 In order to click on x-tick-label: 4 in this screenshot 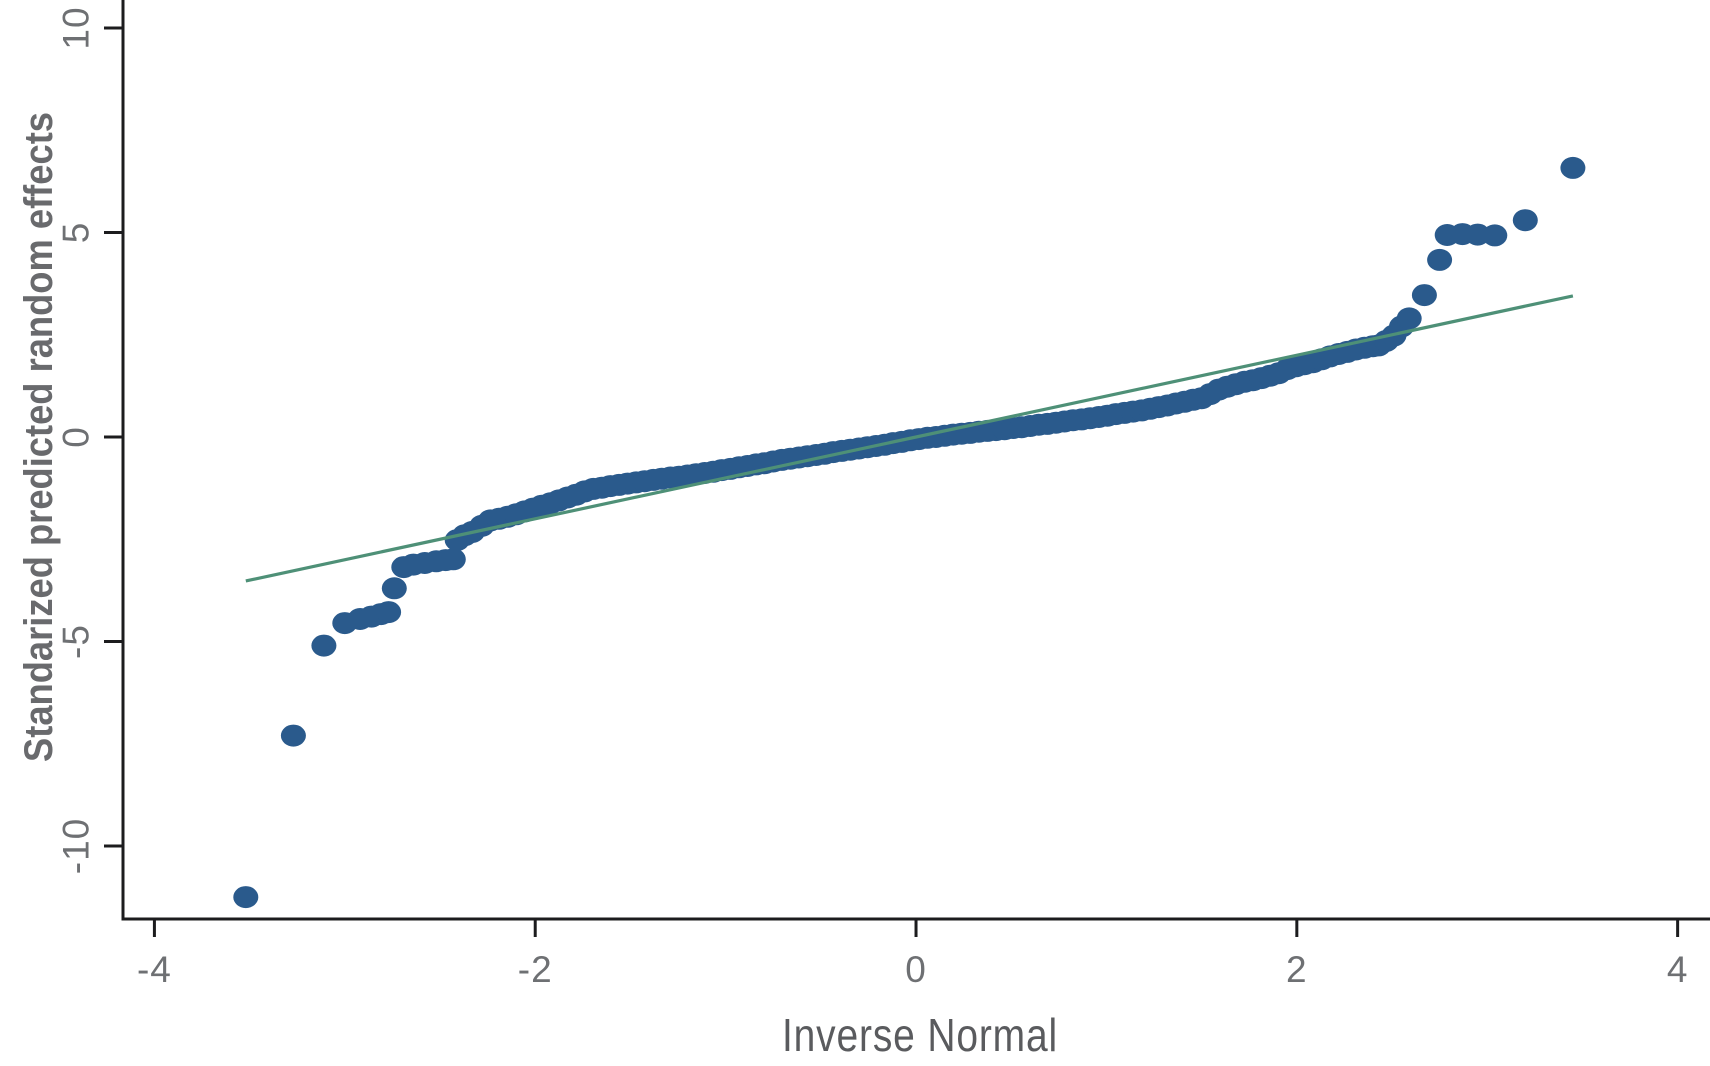, I will do `click(1678, 969)`.